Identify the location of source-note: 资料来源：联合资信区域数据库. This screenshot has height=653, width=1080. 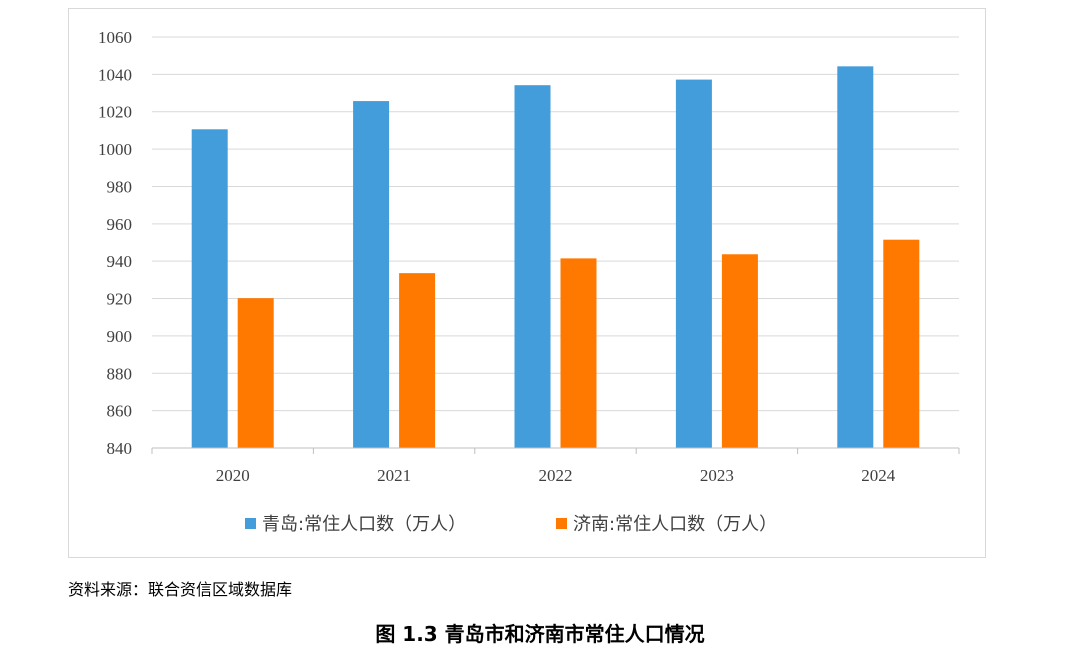
(180, 589).